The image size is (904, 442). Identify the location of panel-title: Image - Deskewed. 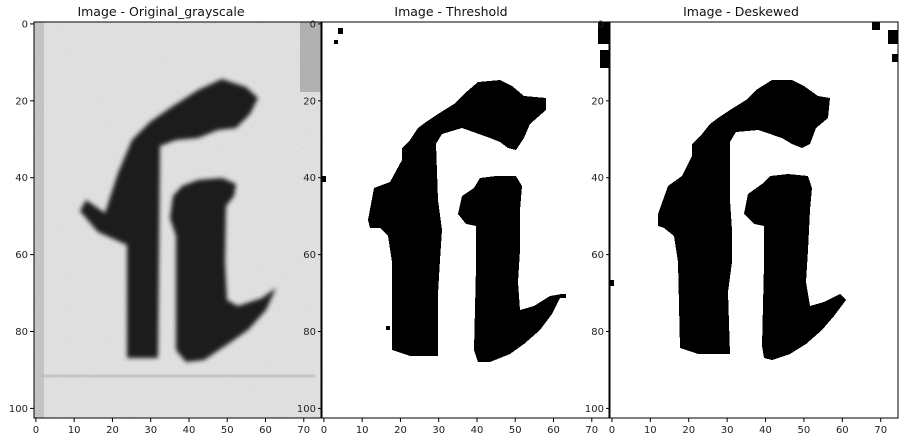
(741, 11).